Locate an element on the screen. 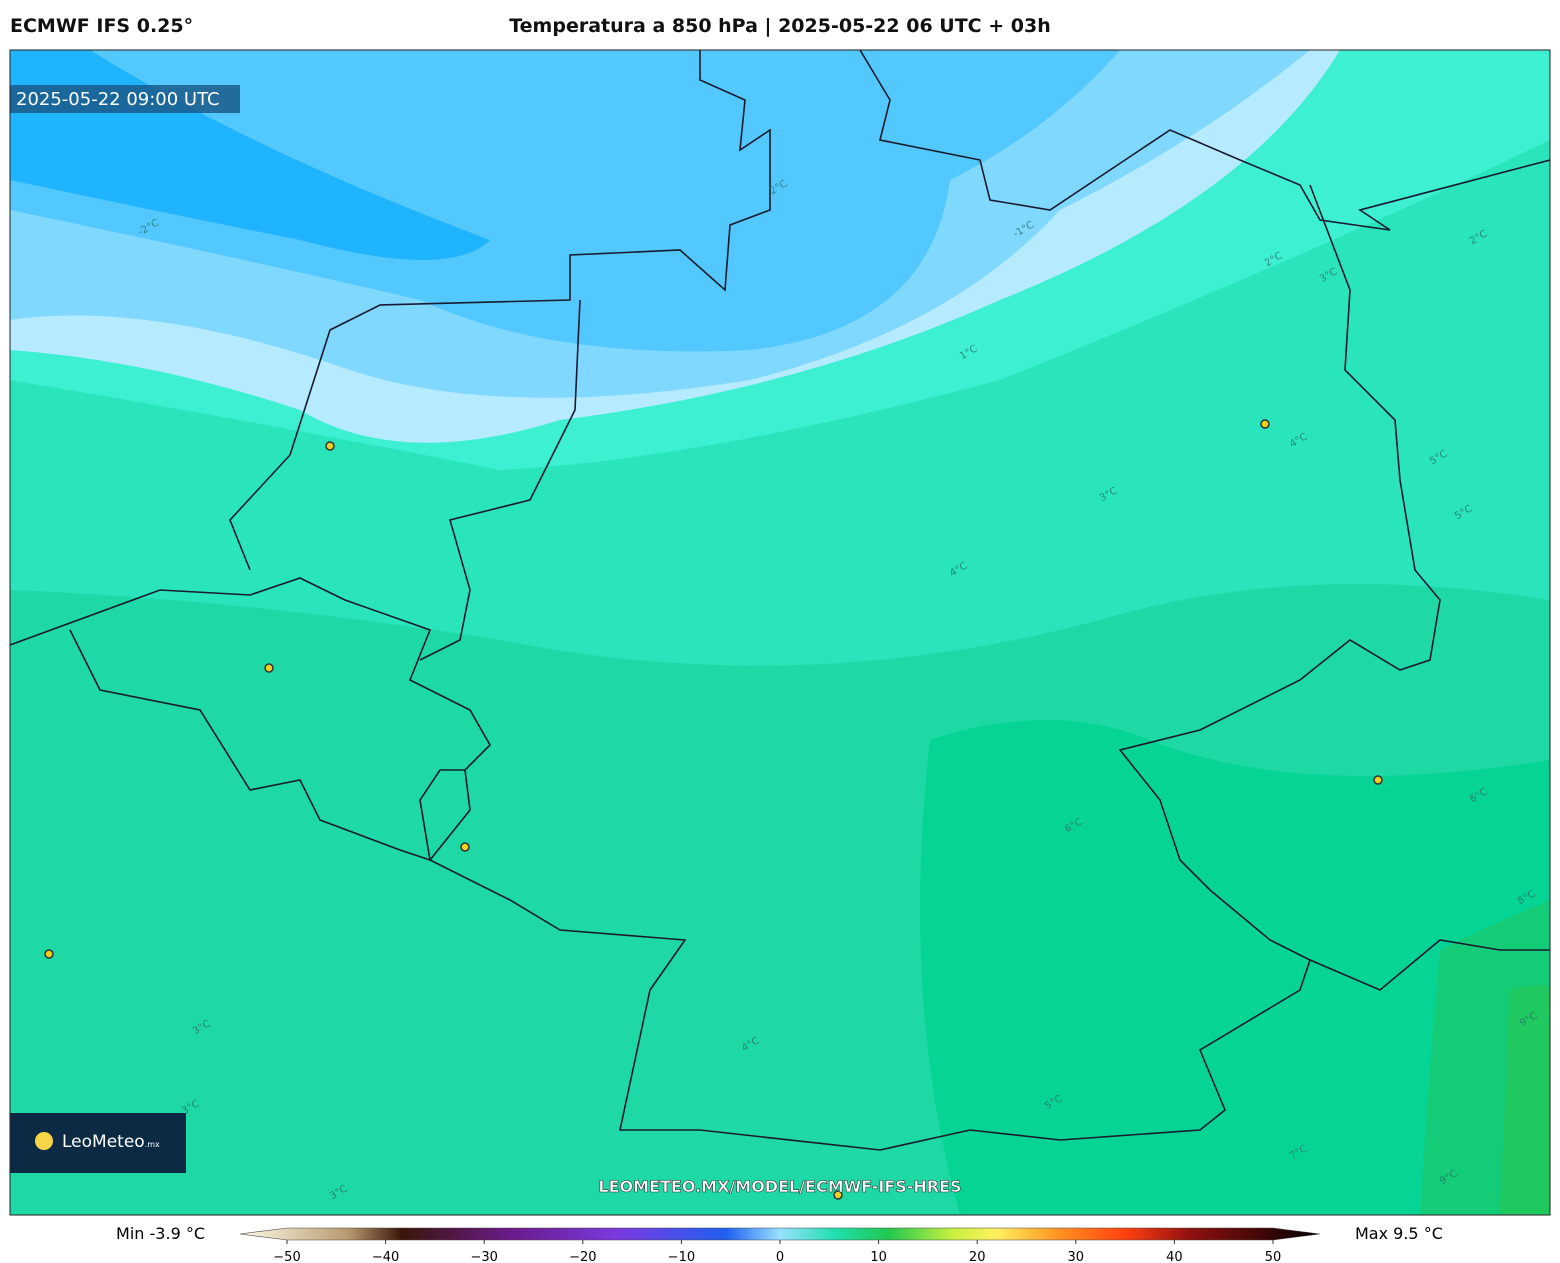 The image size is (1560, 1263). colorbar-tick-label: −30 is located at coordinates (483, 1256).